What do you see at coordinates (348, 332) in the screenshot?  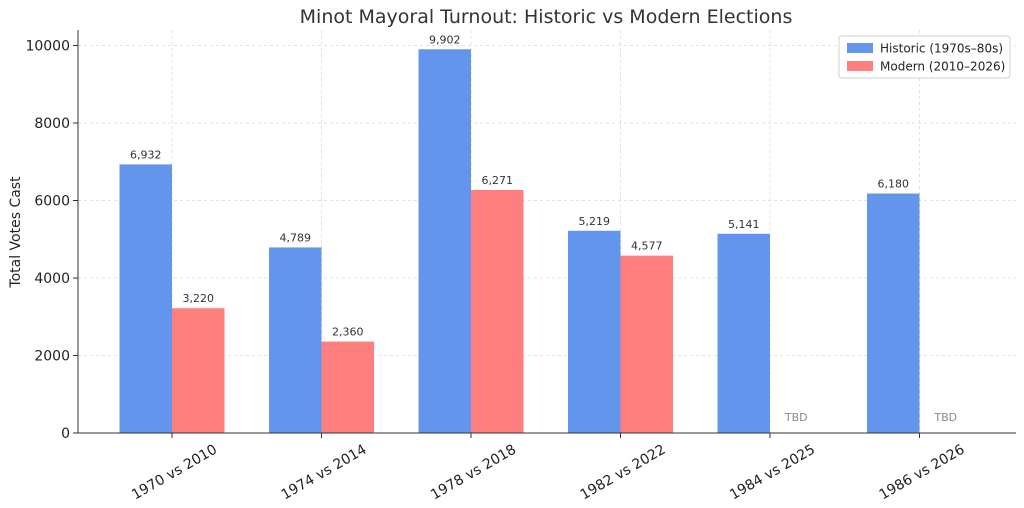 I see `bar-value-label: 2,360` at bounding box center [348, 332].